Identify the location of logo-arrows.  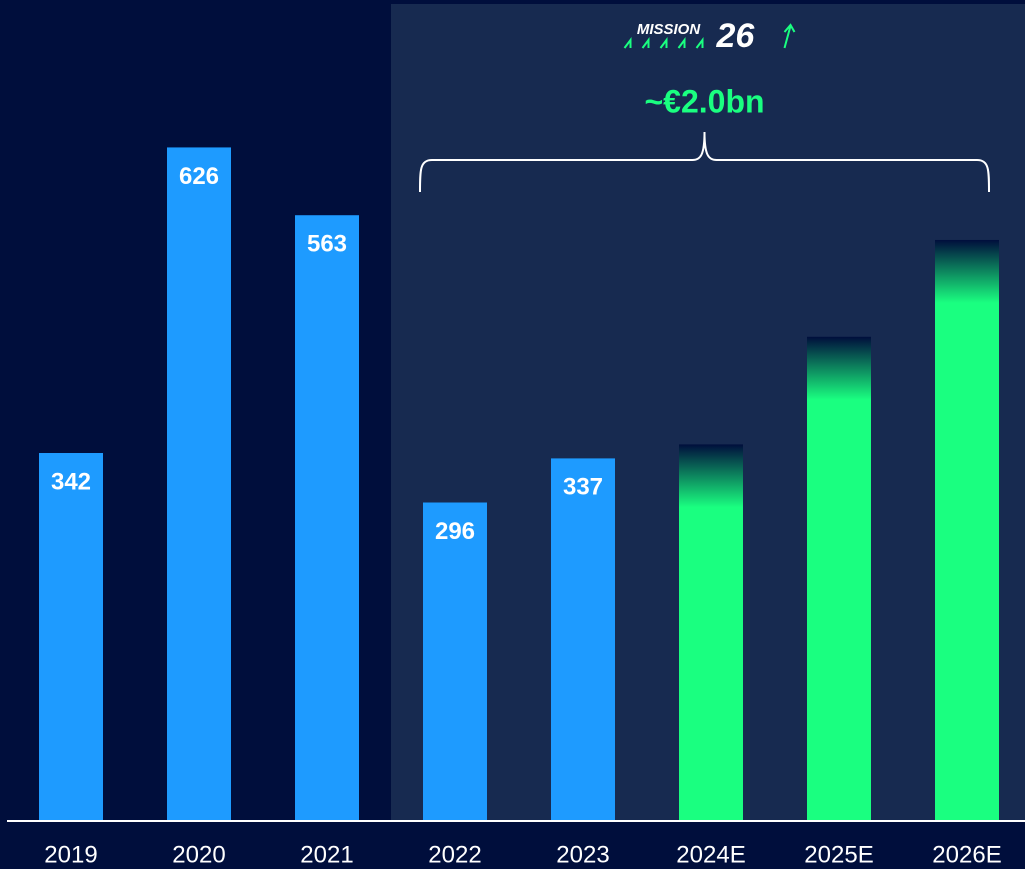
(709, 36).